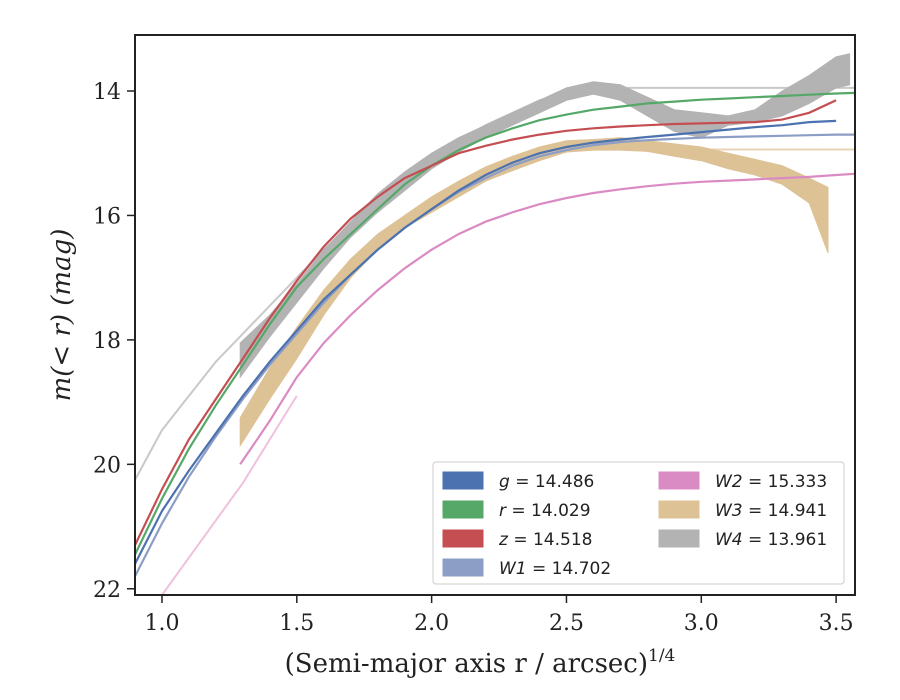  I want to click on x-axis-label-text: (Semi-major axis r / arcsec), so click(466, 664).